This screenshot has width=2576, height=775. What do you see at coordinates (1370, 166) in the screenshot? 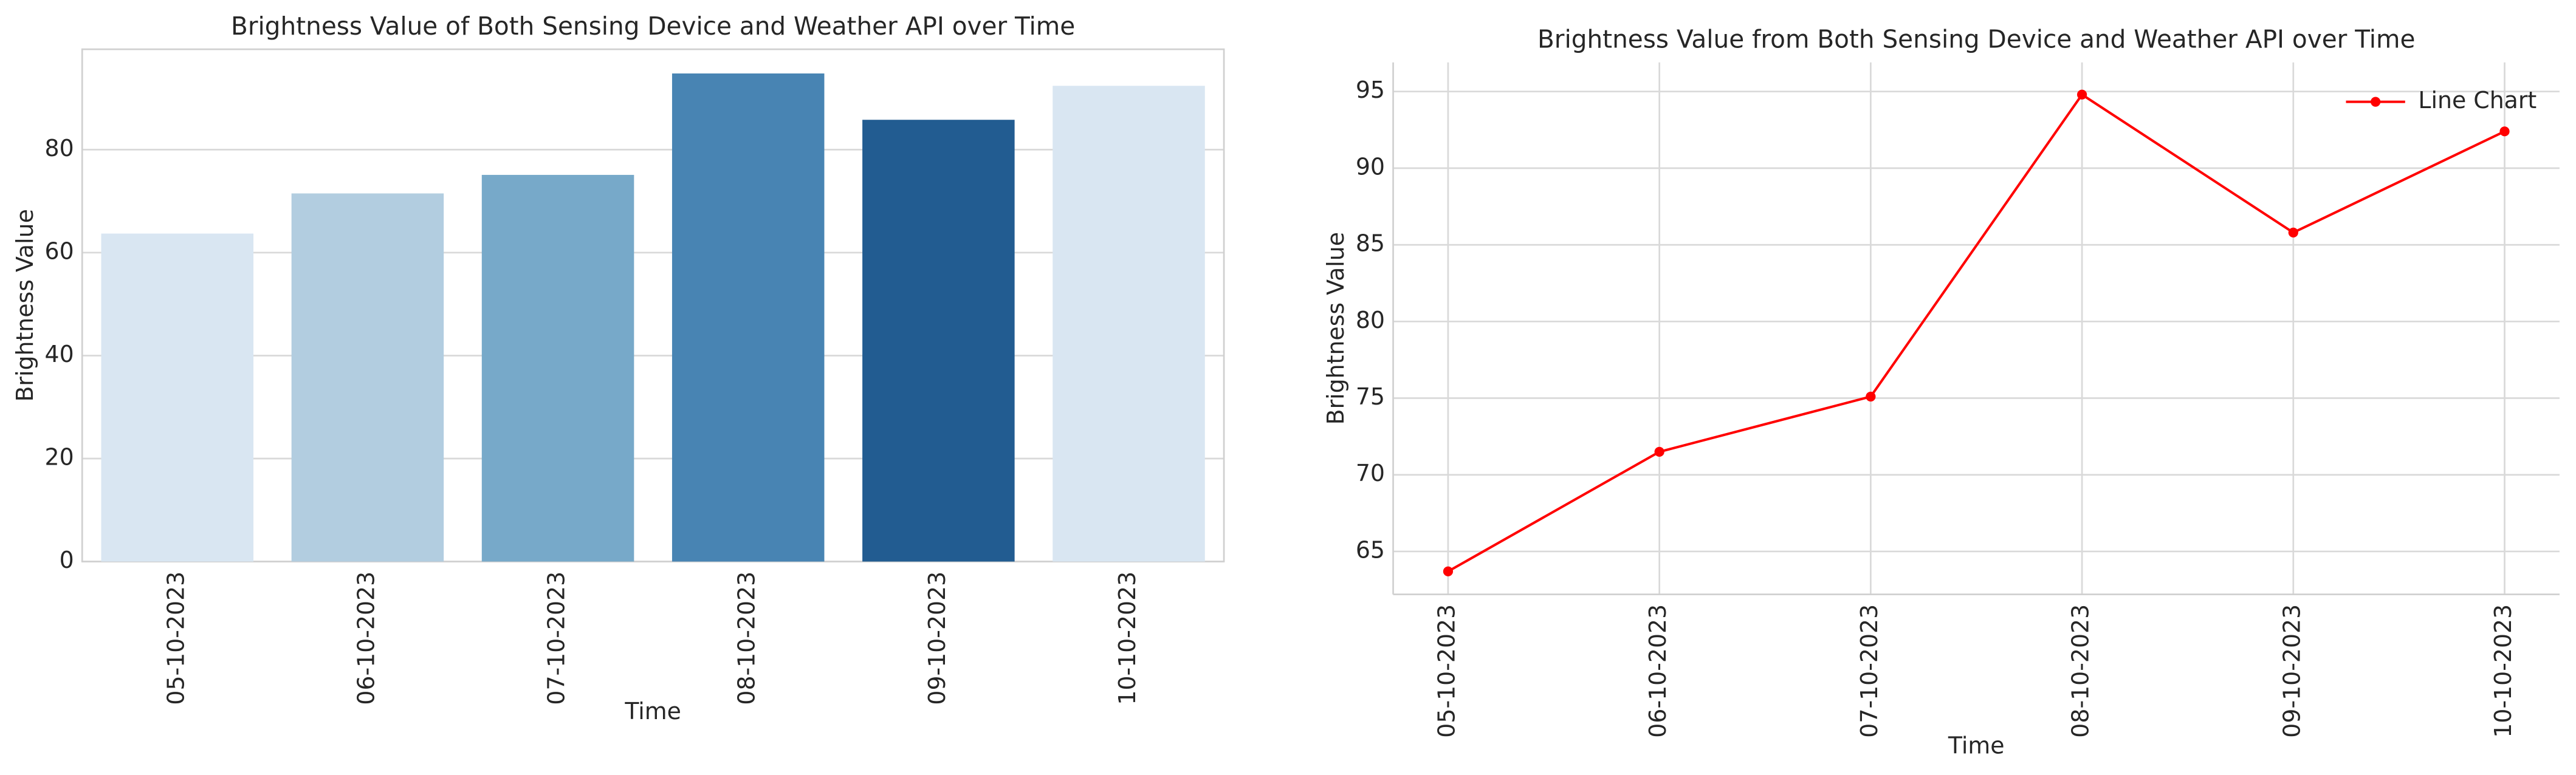
I see `y-tick-label: 90` at bounding box center [1370, 166].